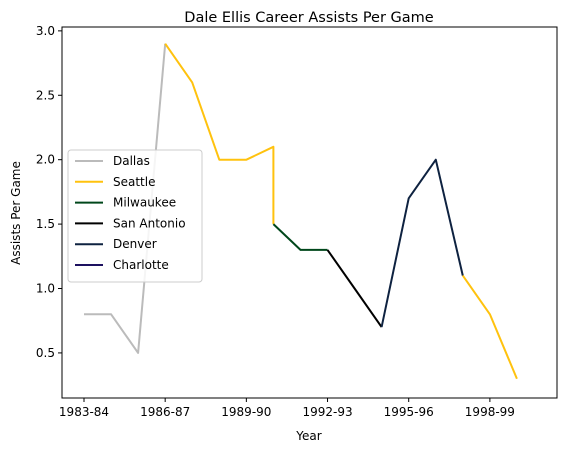  Describe the element at coordinates (300, 237) in the screenshot. I see `series-line-milwaukee` at that location.